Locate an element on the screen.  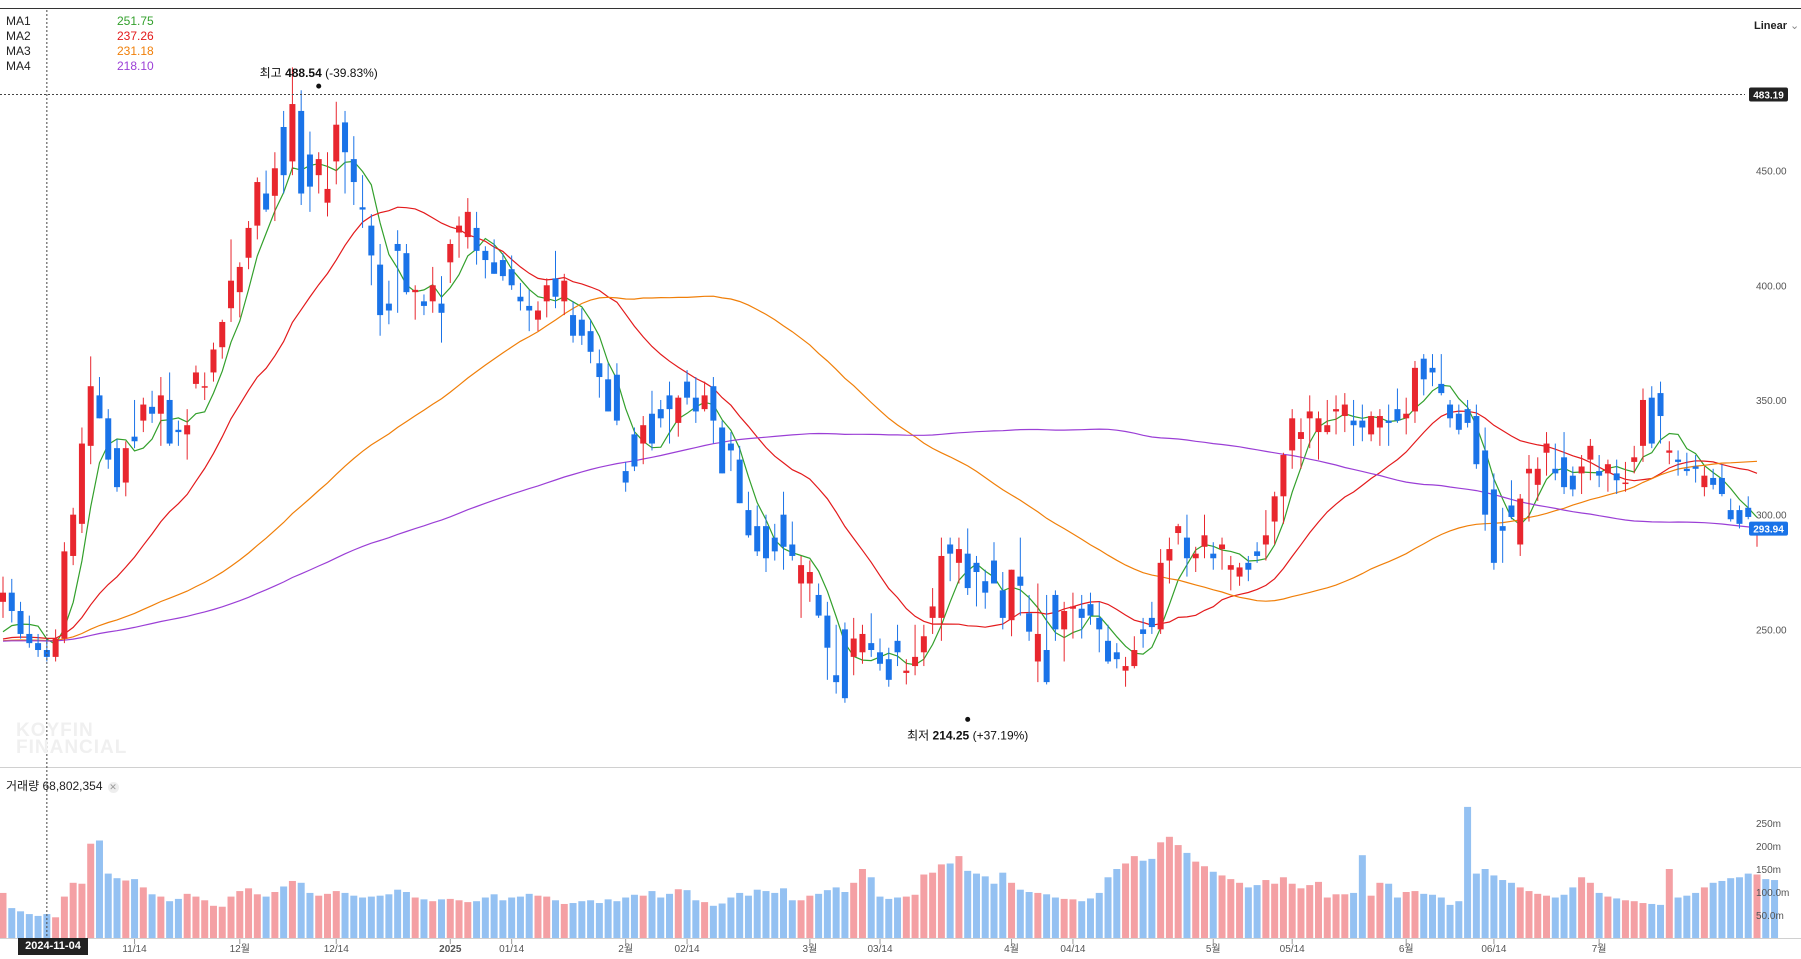
close-icon: ✕ is located at coordinates (113, 787).